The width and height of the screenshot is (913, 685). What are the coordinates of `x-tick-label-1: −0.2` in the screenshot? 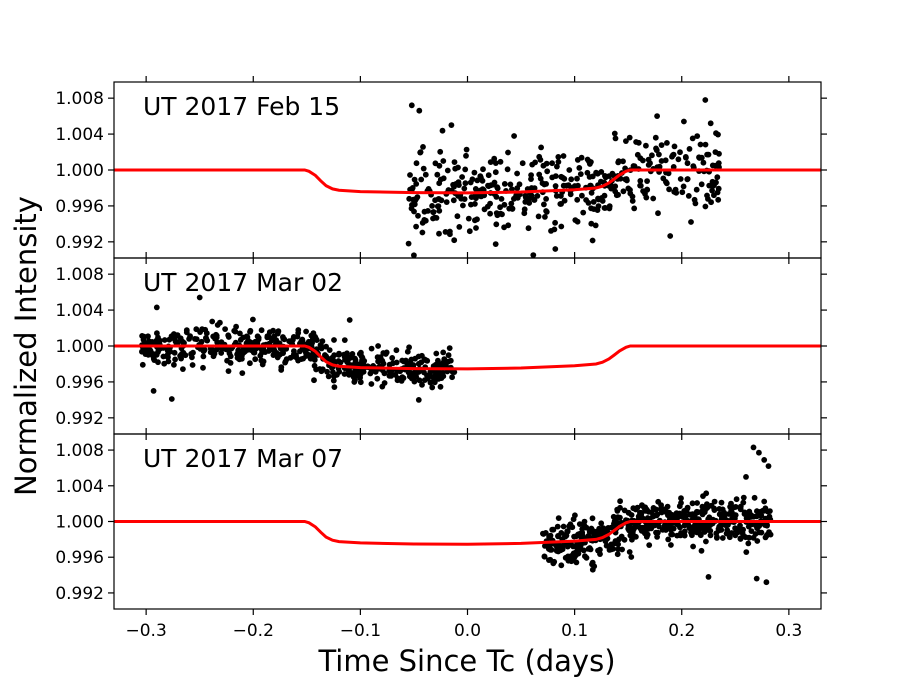 It's located at (253, 631).